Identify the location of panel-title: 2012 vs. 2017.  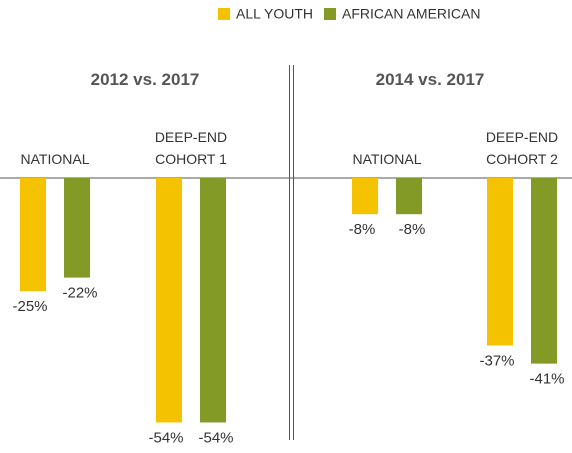
(145, 79).